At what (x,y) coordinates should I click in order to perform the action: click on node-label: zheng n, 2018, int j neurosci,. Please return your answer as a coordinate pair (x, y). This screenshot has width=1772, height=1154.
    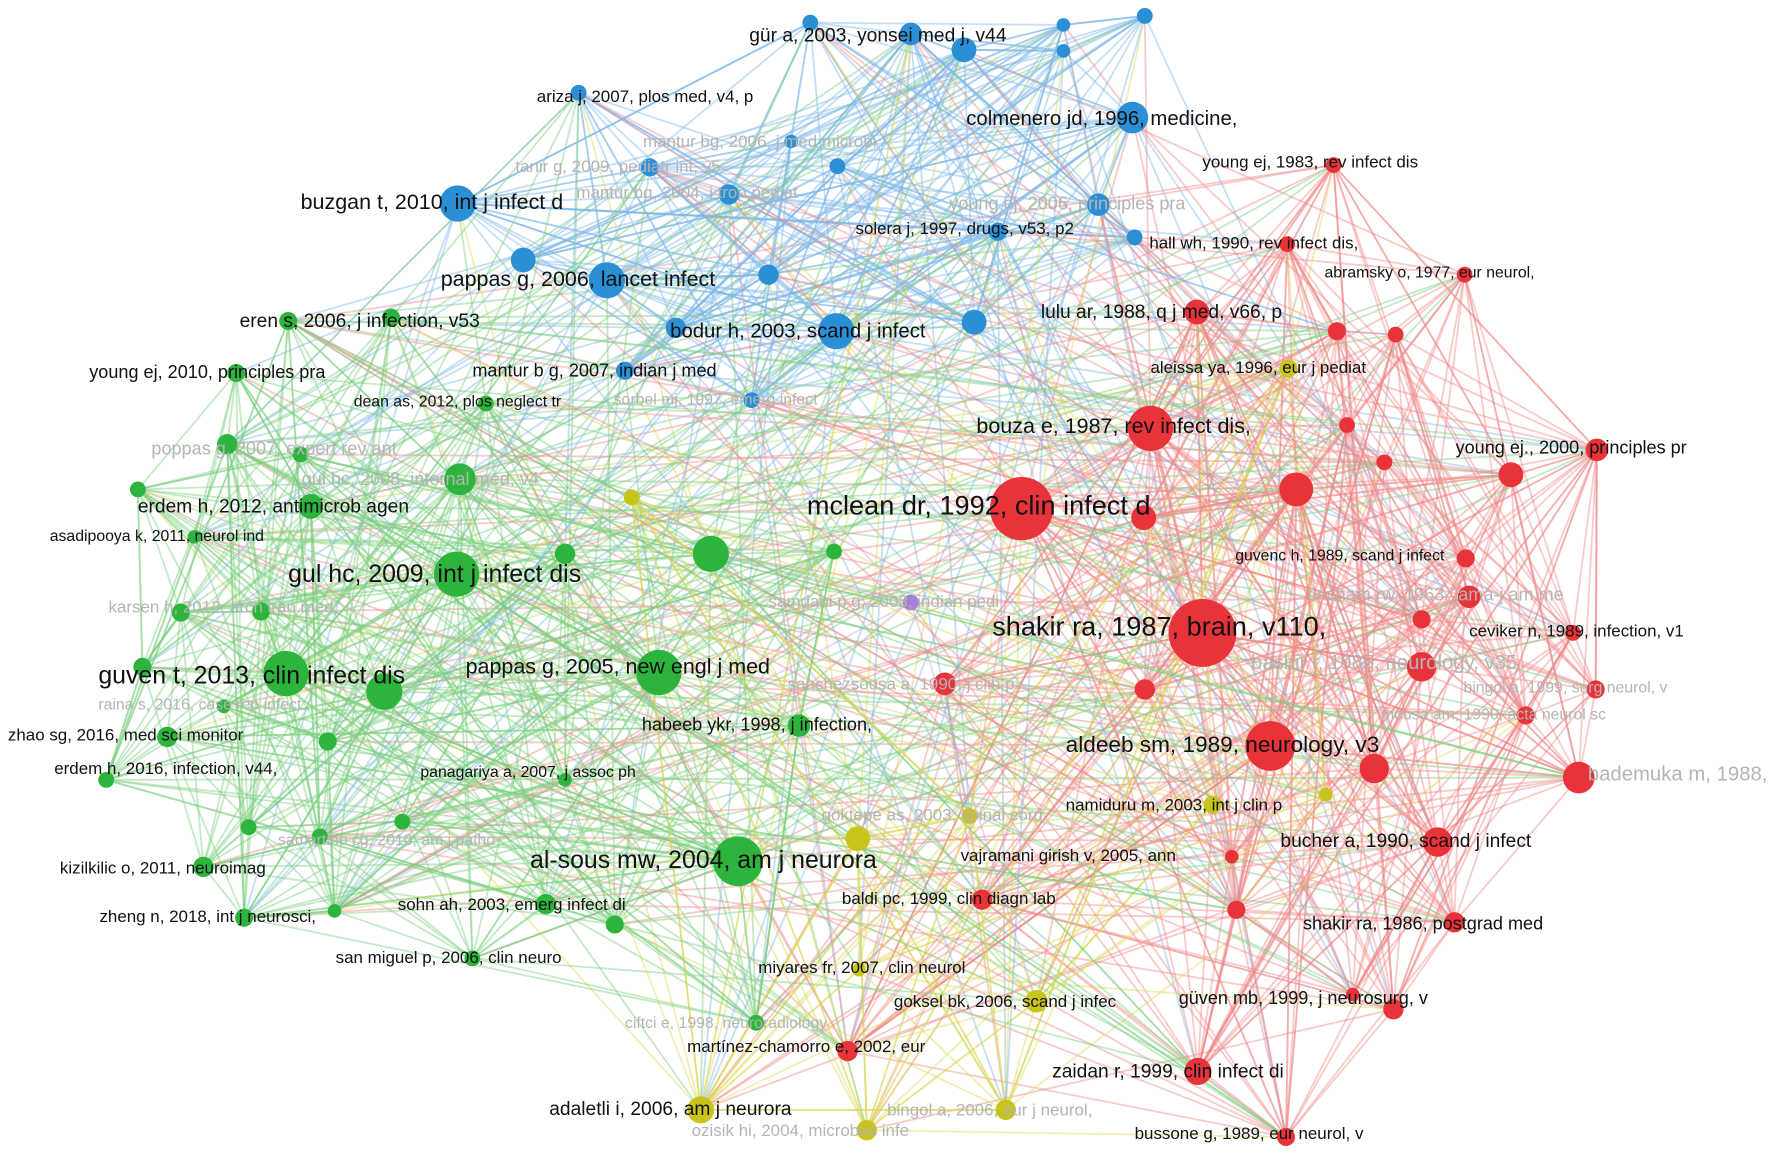
    Looking at the image, I should click on (207, 916).